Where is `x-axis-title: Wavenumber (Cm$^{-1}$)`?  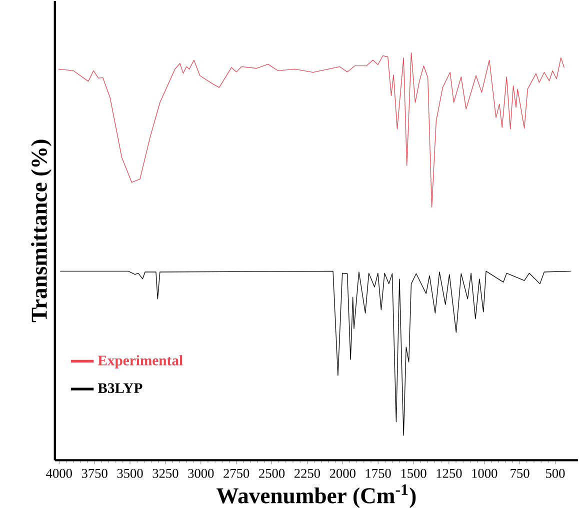
x-axis-title: Wavenumber (Cm$^{-1}$) is located at coordinates (316, 496).